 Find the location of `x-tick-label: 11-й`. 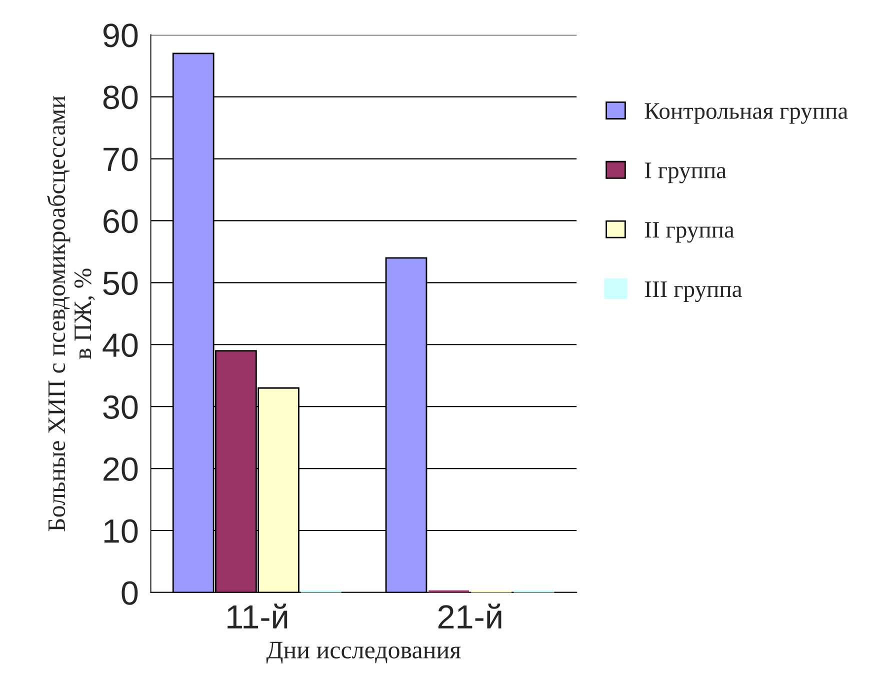

x-tick-label: 11-й is located at coordinates (258, 616).